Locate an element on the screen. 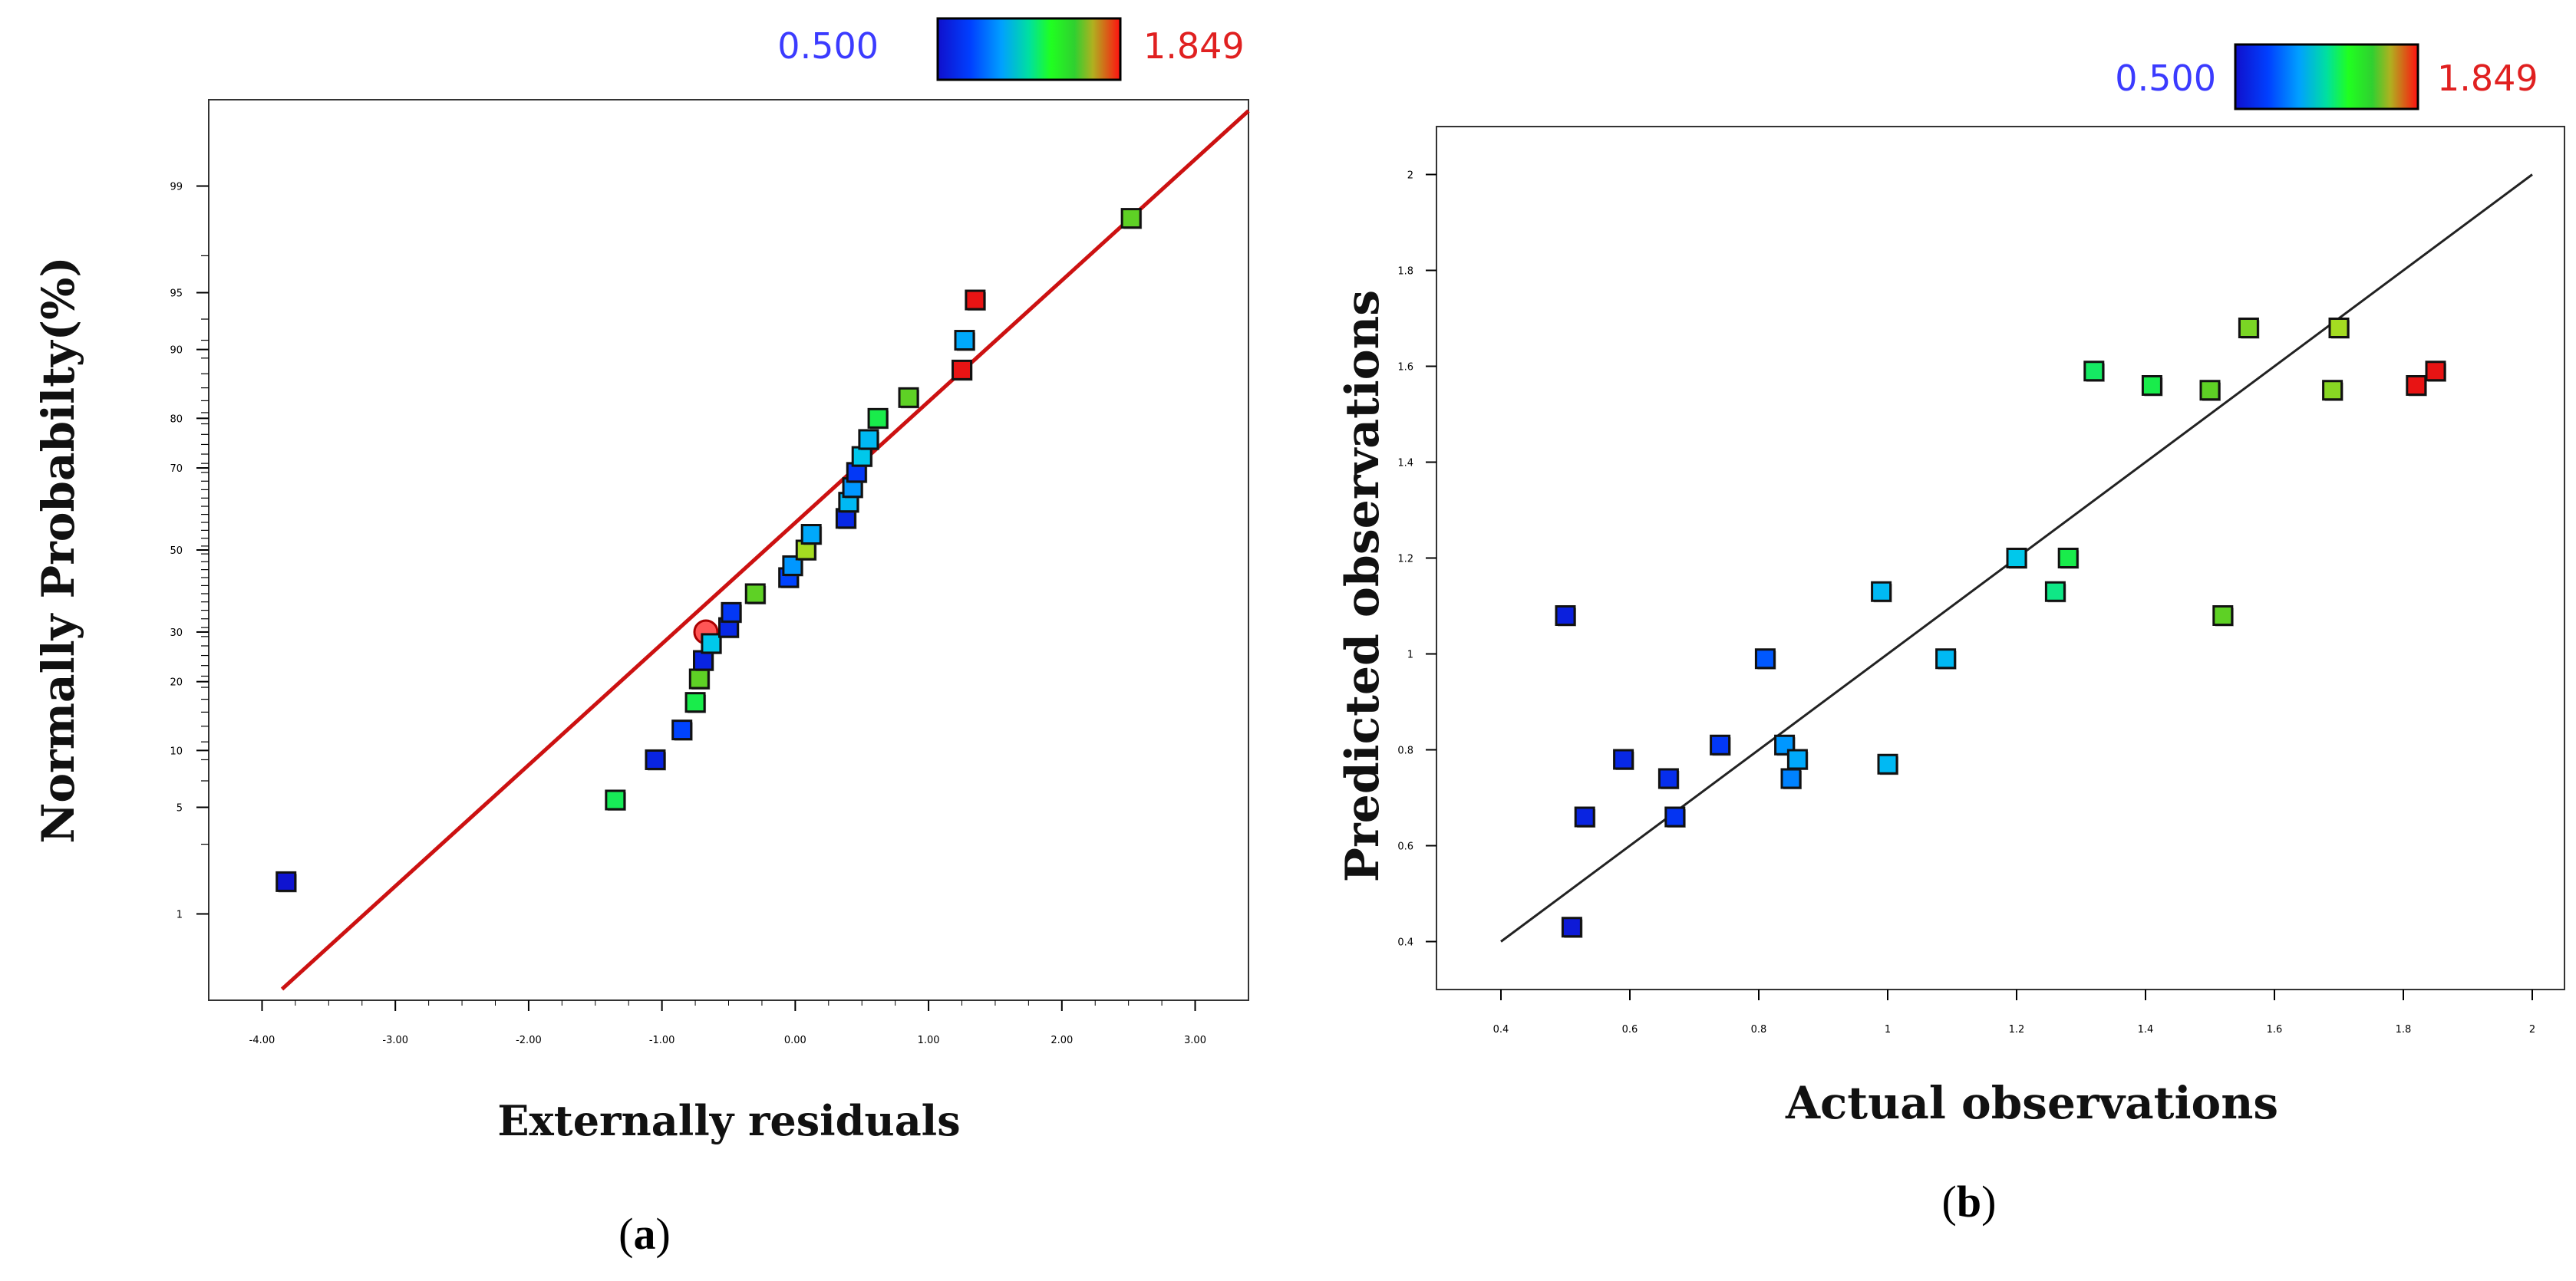  x-tick-label-a: -1.00 is located at coordinates (662, 1040).